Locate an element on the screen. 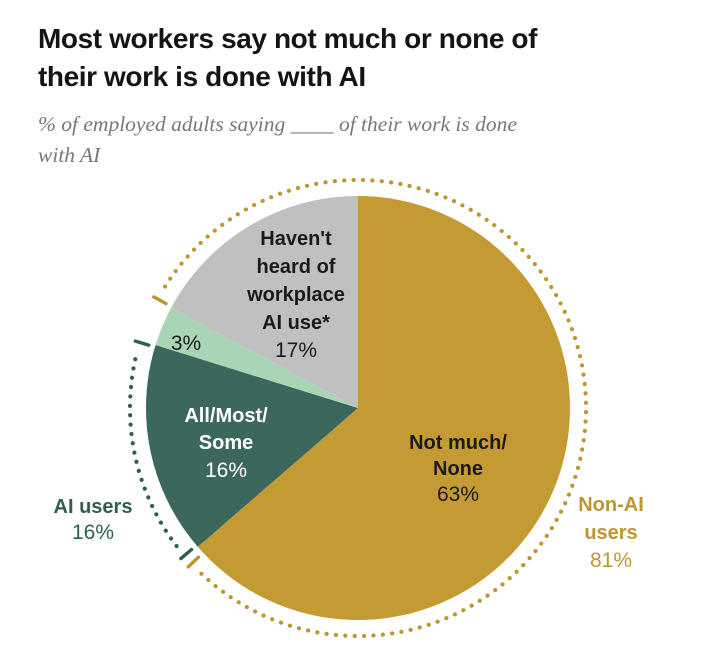 The width and height of the screenshot is (716, 652). slice-label-havent-heard-line-3: workplace is located at coordinates (295, 295).